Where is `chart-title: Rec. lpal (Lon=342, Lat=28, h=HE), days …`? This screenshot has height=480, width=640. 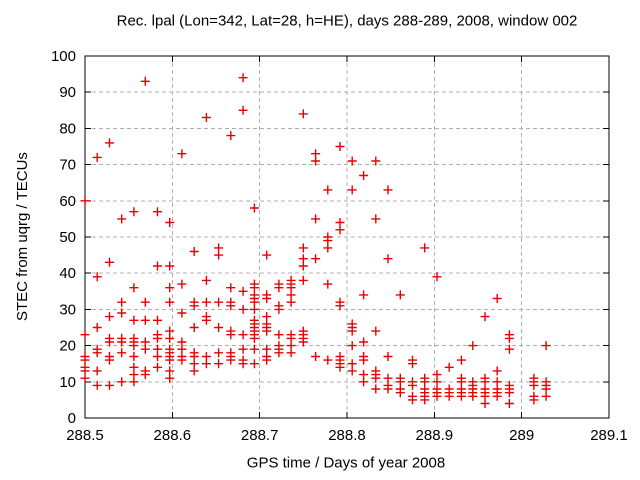
chart-title: Rec. lpal (Lon=342, Lat=28, h=HE), days … is located at coordinates (347, 21).